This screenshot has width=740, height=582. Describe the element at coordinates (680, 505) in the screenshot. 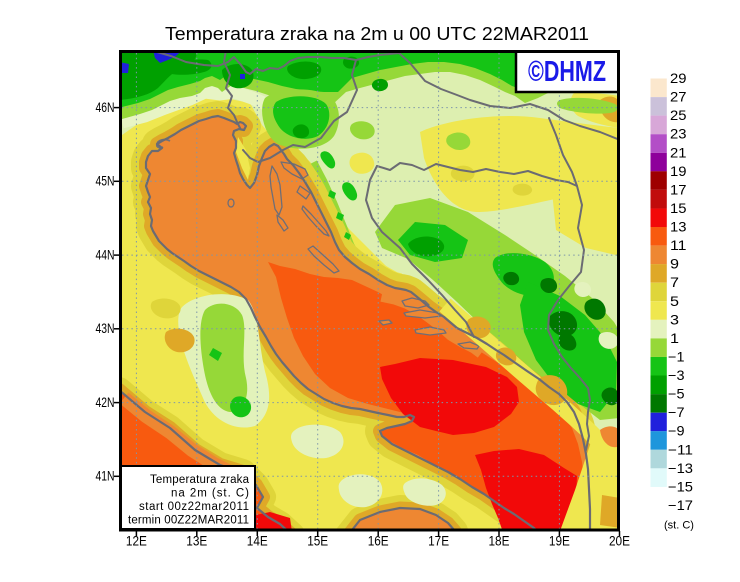

I see `svg-text: −17` at that location.